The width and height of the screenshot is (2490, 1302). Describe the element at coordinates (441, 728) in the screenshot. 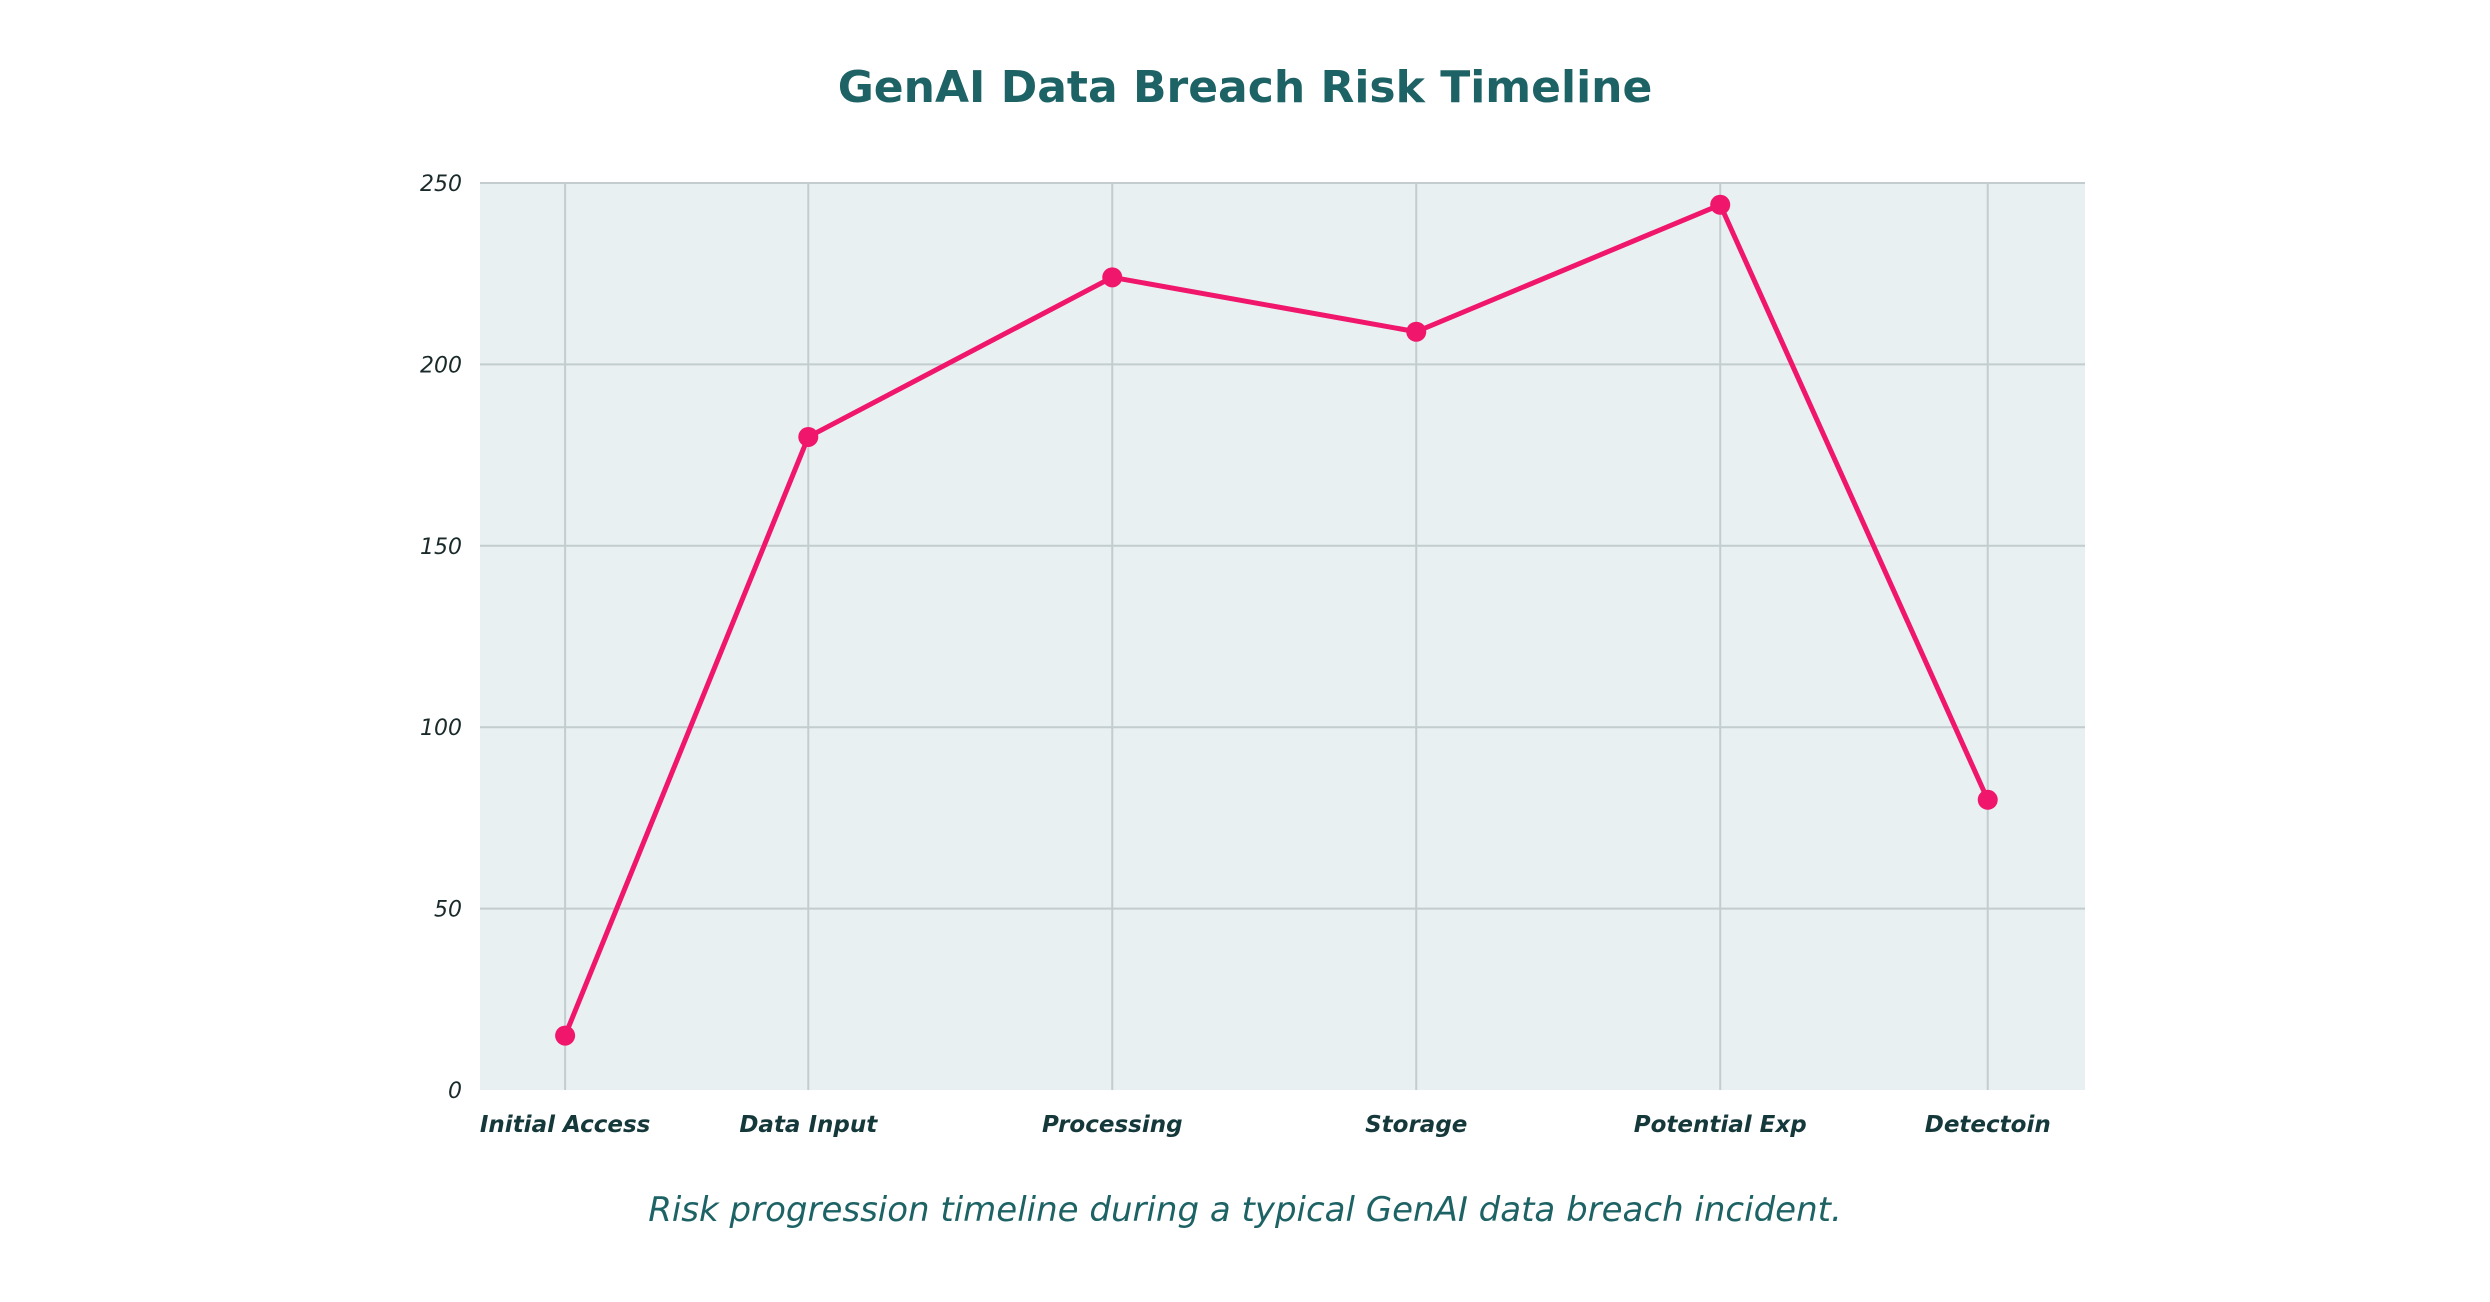

I see `y-tick-label: 100` at that location.